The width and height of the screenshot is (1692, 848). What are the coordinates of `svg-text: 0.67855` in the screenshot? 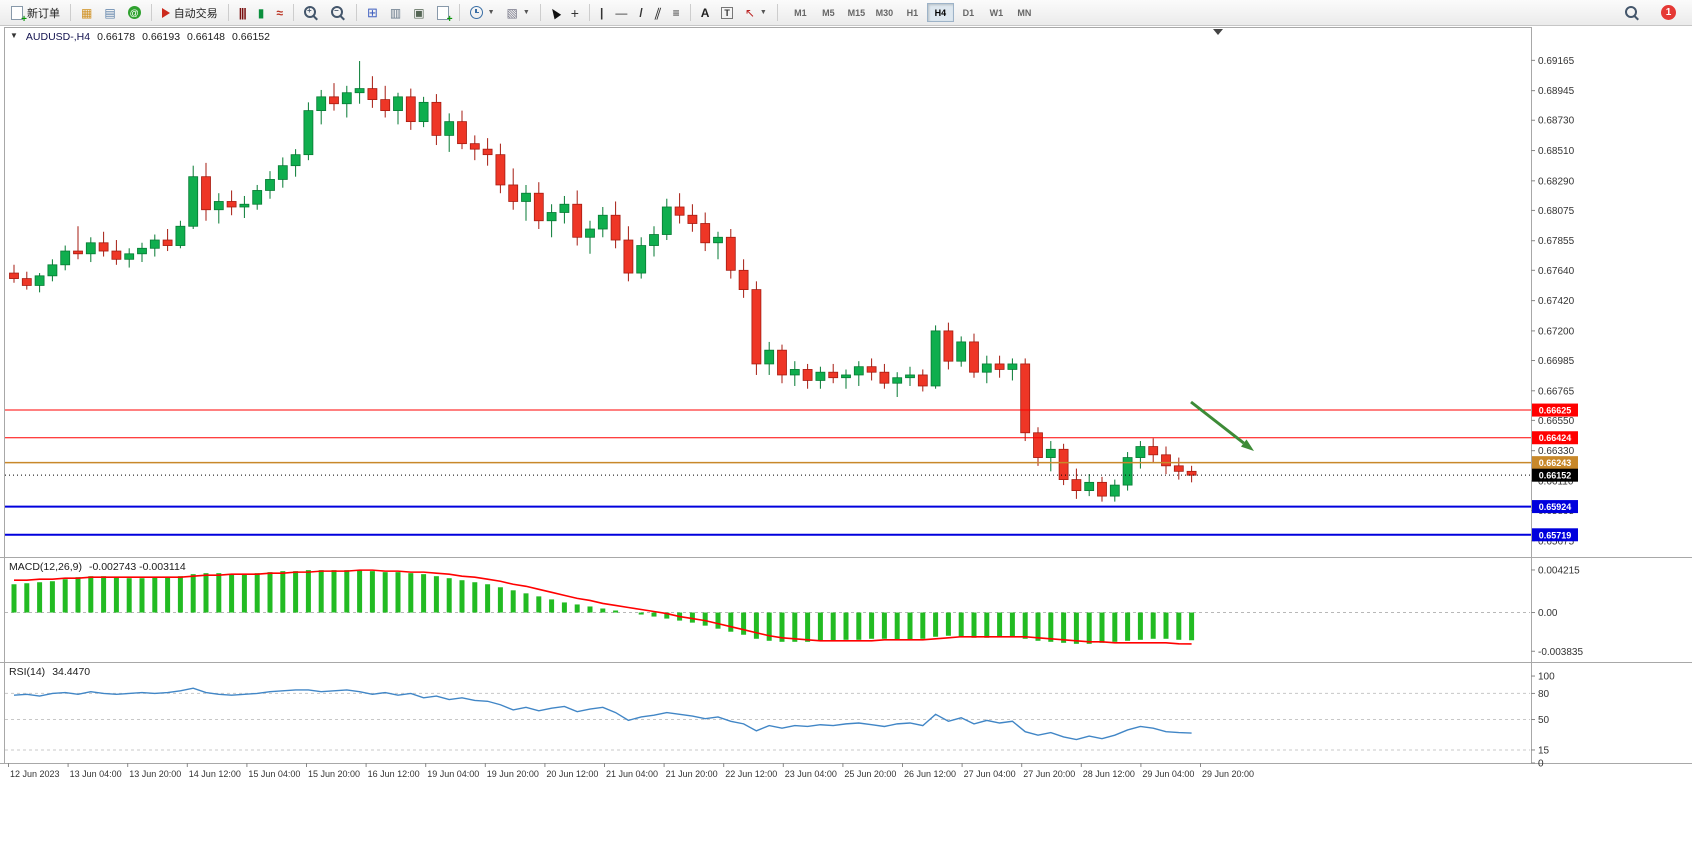 It's located at (1556, 241).